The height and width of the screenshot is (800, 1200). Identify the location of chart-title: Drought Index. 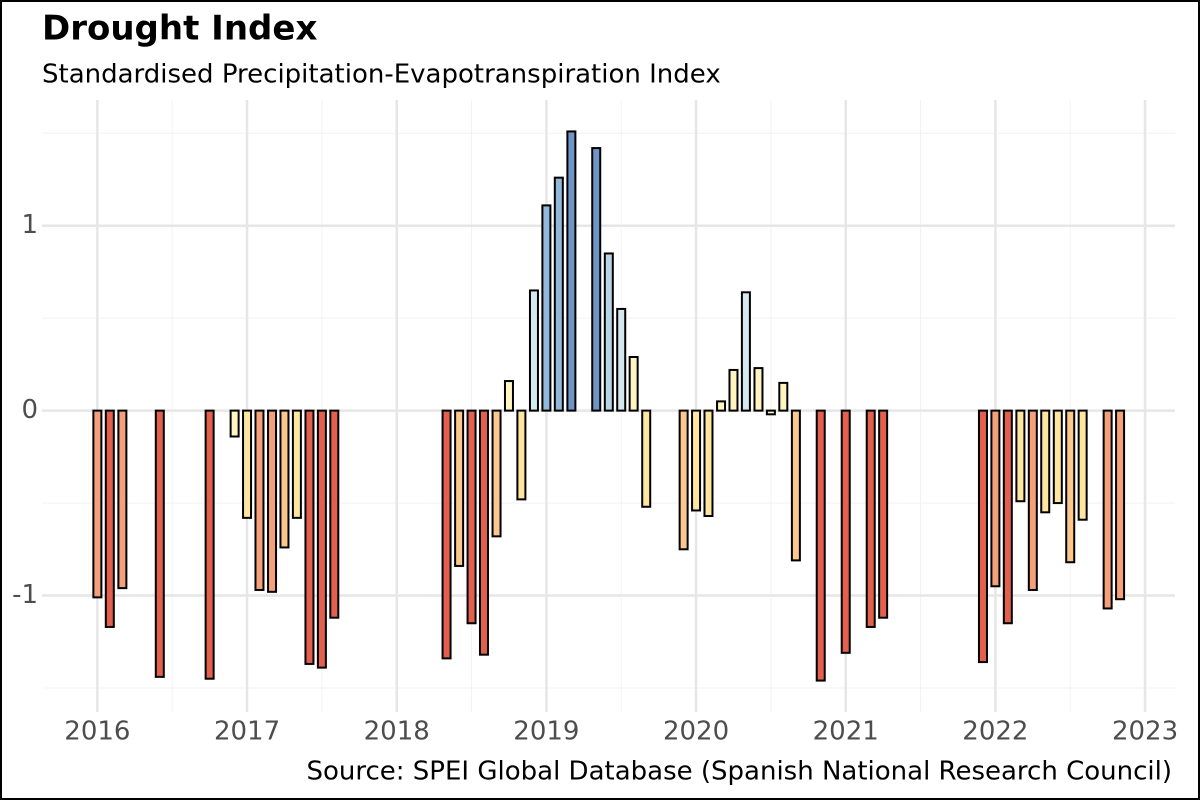
(179, 29).